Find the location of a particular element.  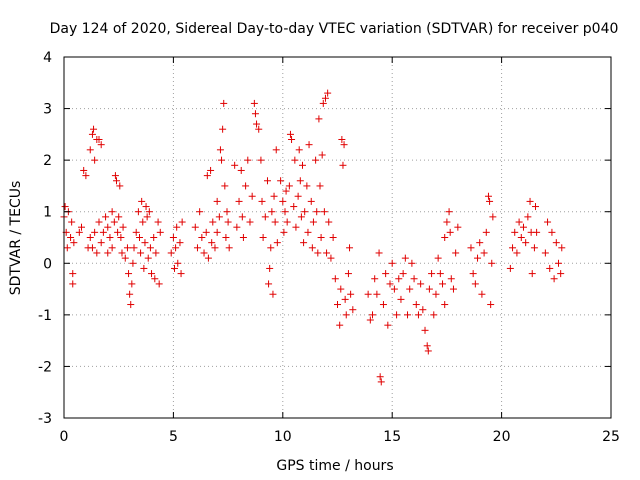

x-tick-label: 10 is located at coordinates (283, 437).